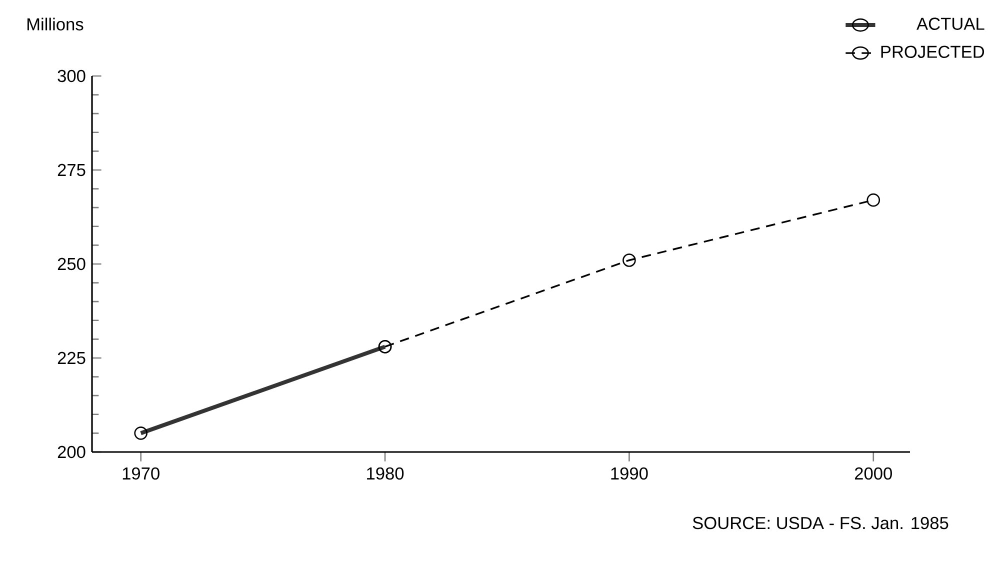  Describe the element at coordinates (72, 76) in the screenshot. I see `y-tick-label: 300` at that location.